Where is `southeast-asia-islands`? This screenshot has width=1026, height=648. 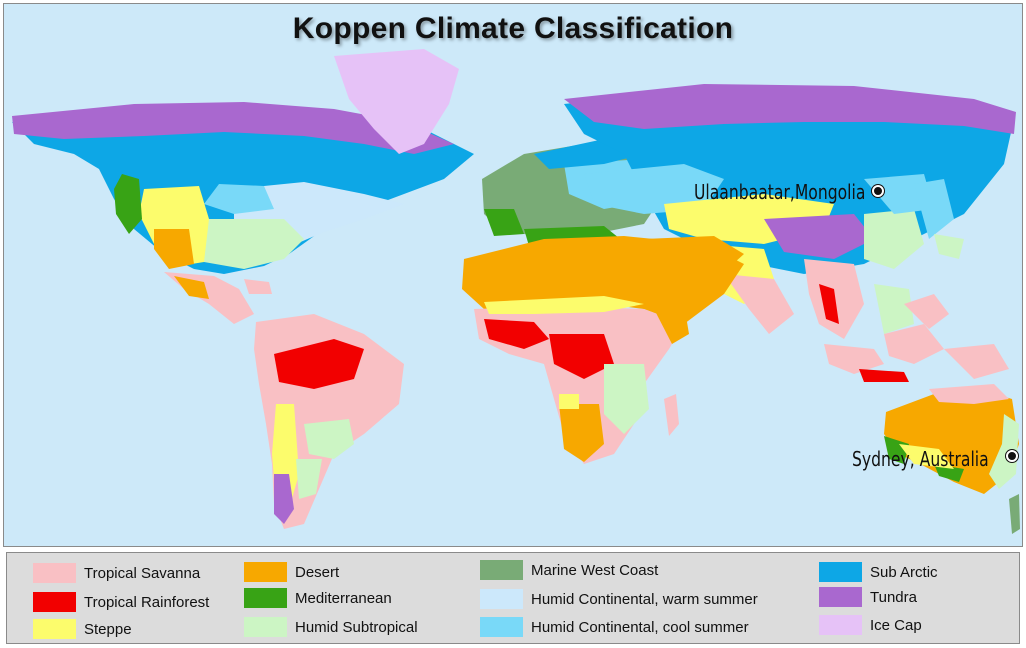 southeast-asia-islands is located at coordinates (916, 338).